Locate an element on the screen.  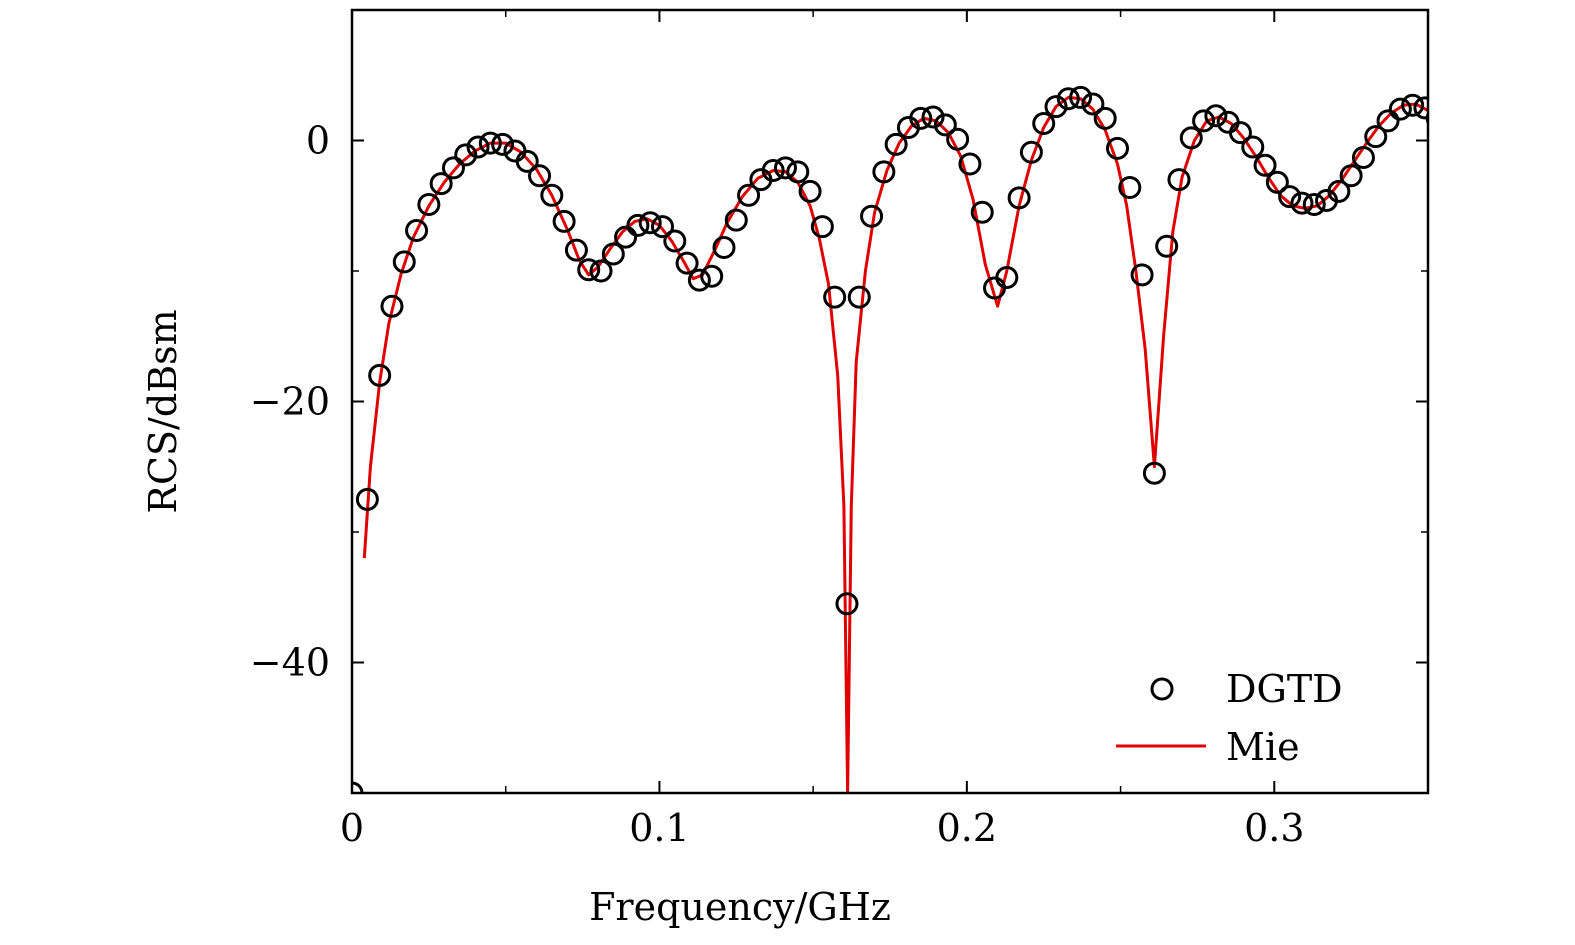
x-tick-label: 0 is located at coordinates (352, 828).